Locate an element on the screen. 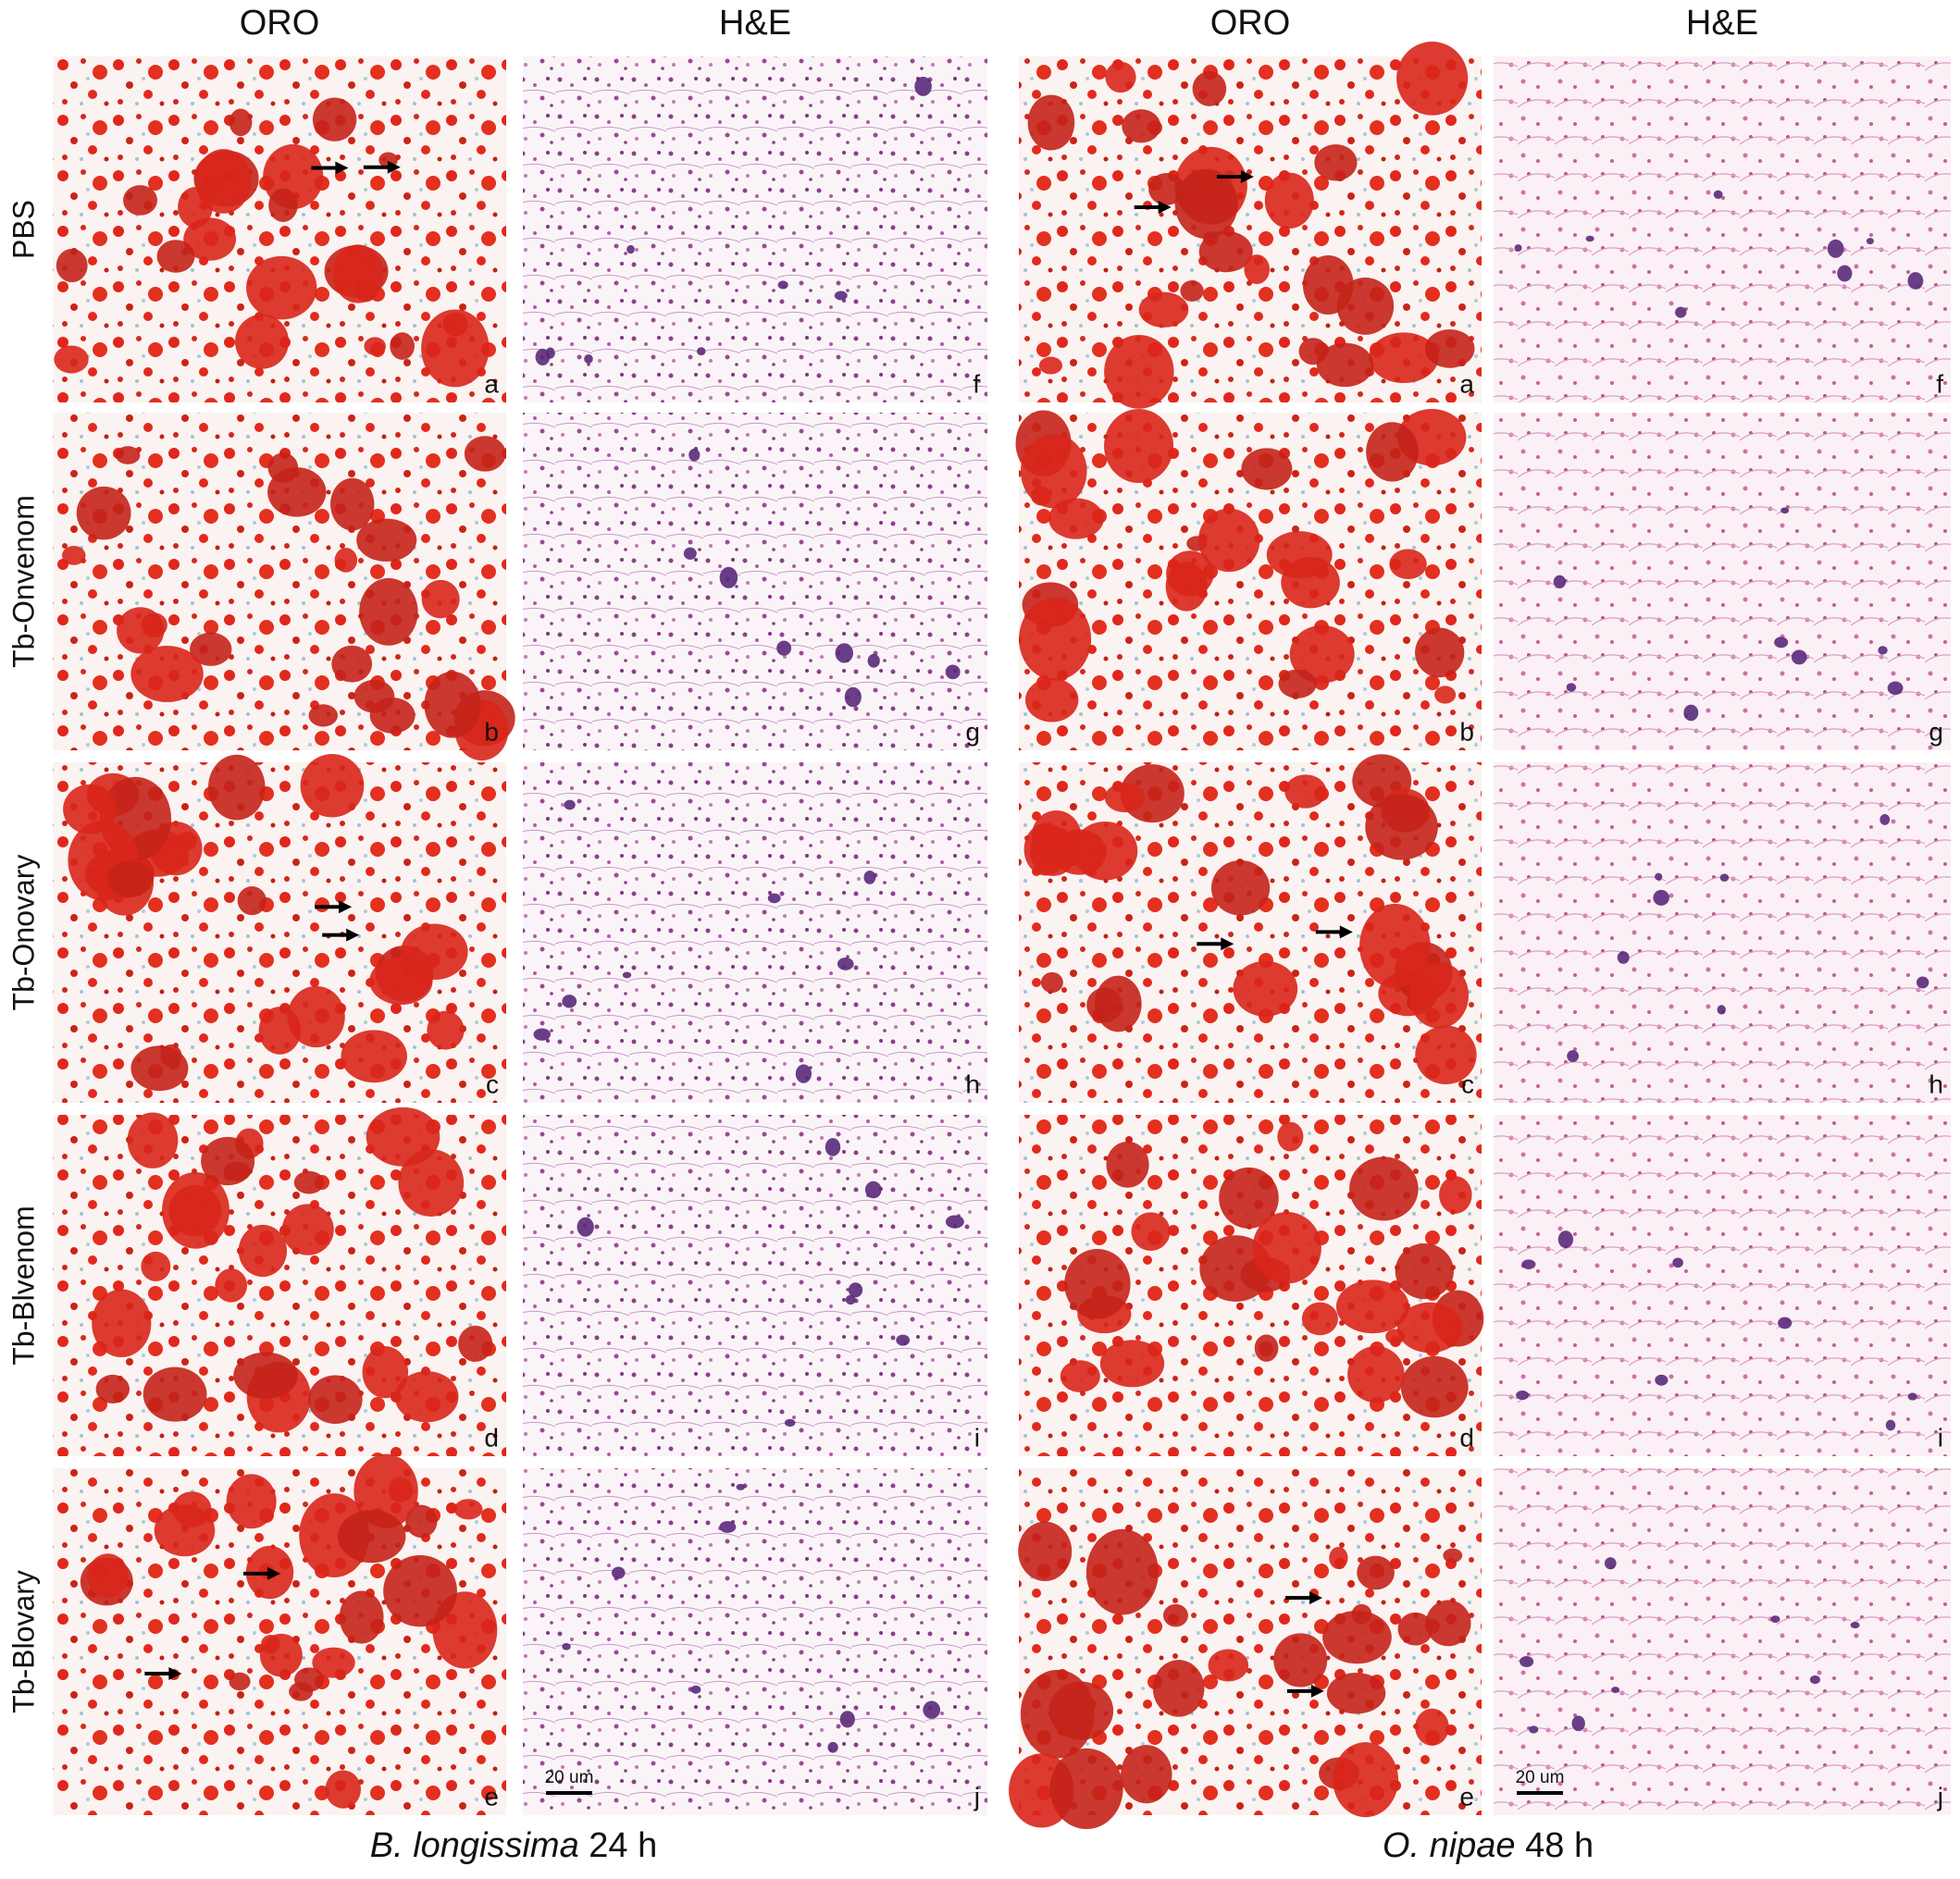  panel-letter: a is located at coordinates (1466, 383).